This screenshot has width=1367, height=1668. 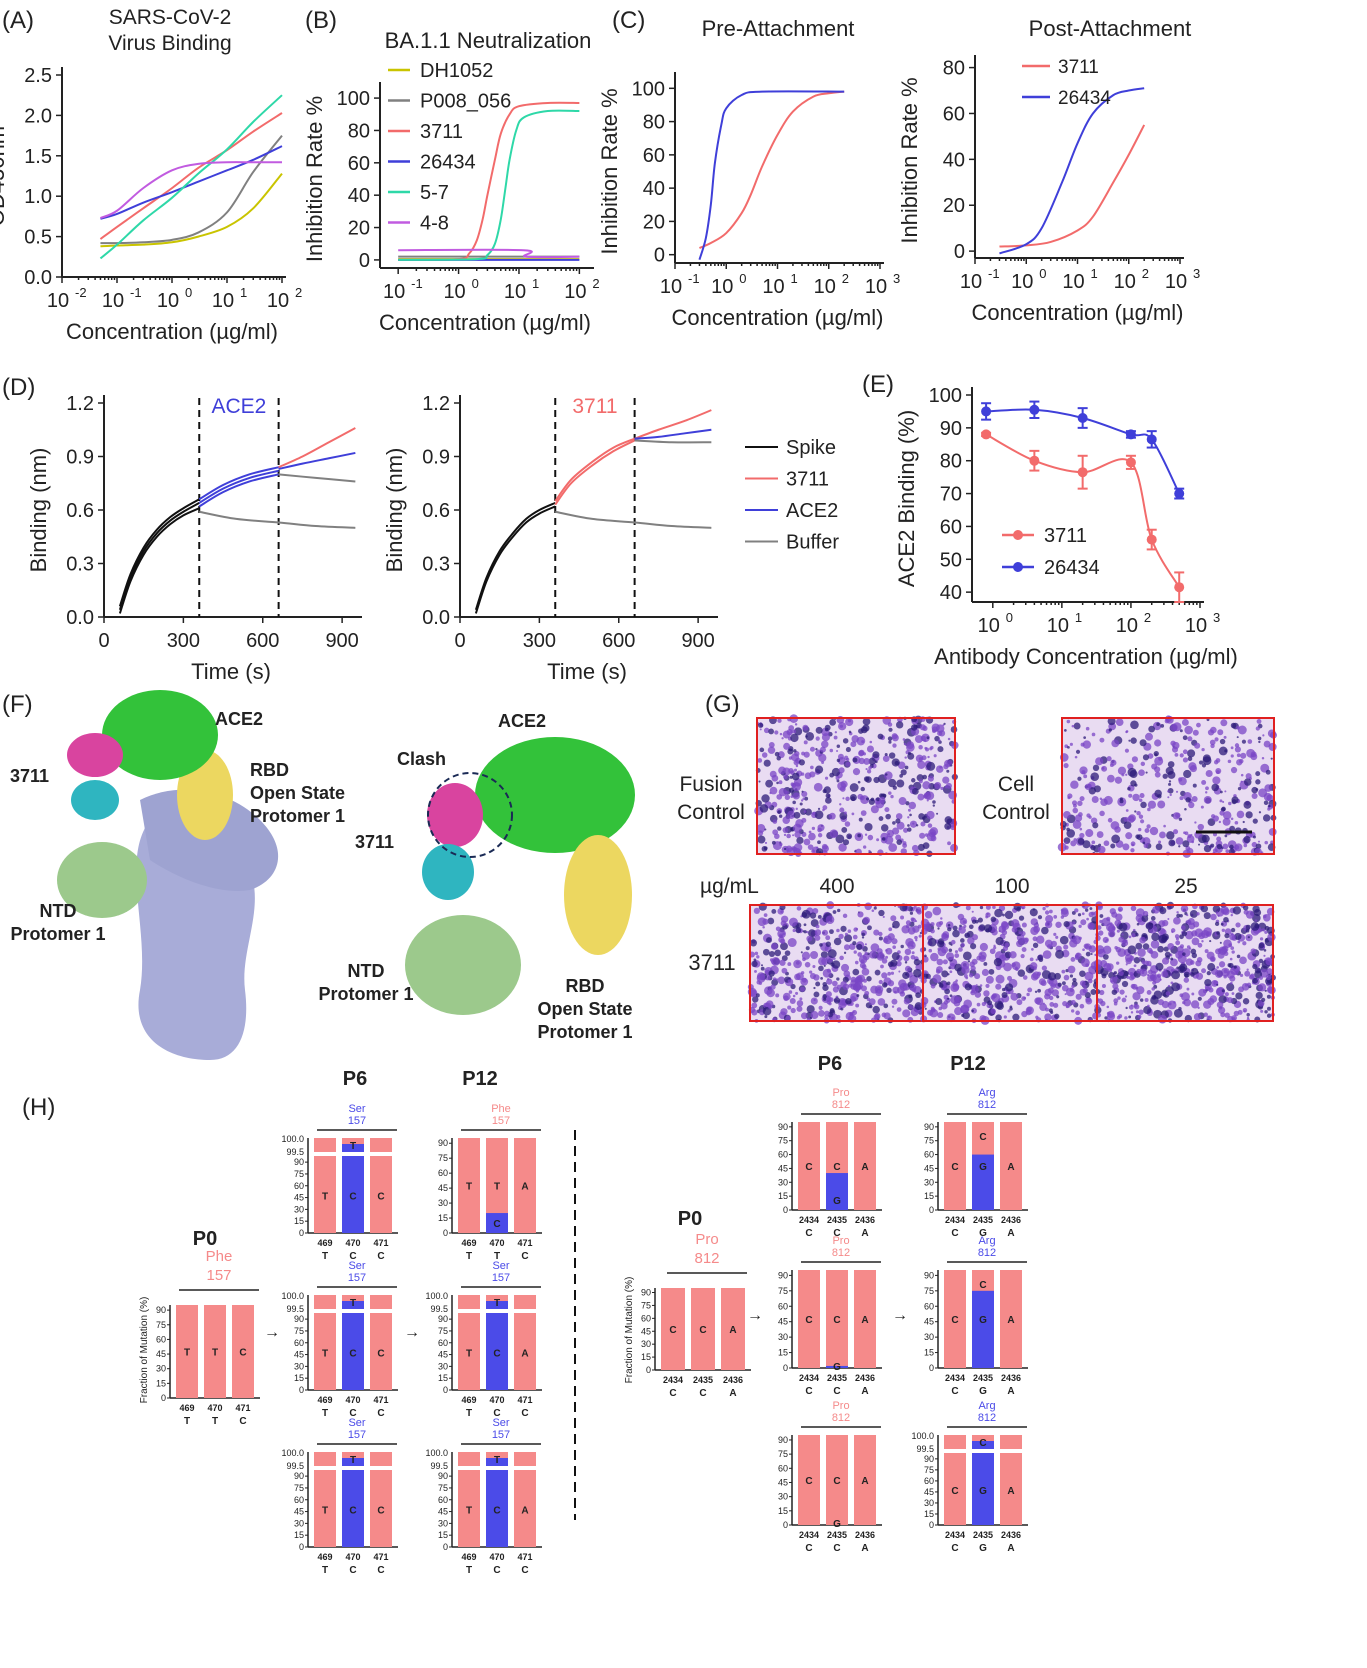 I want to click on amino-acid-label: Phe, so click(x=501, y=1109).